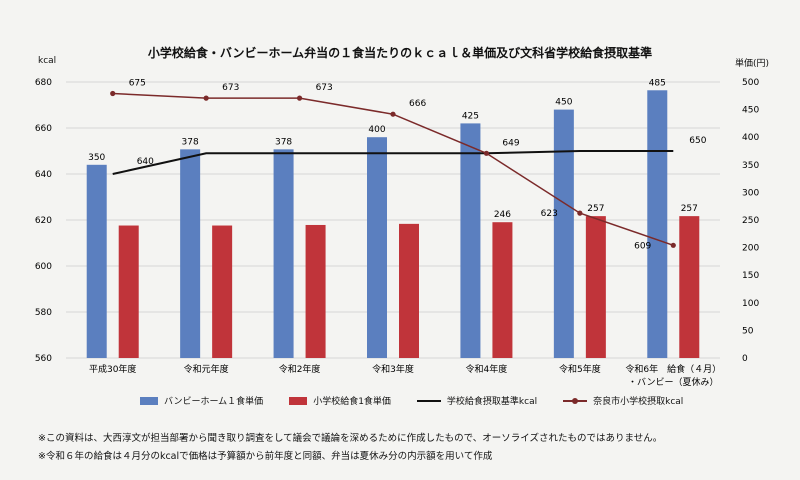  What do you see at coordinates (470, 116) in the screenshot?
I see `bar-data-label: 425` at bounding box center [470, 116].